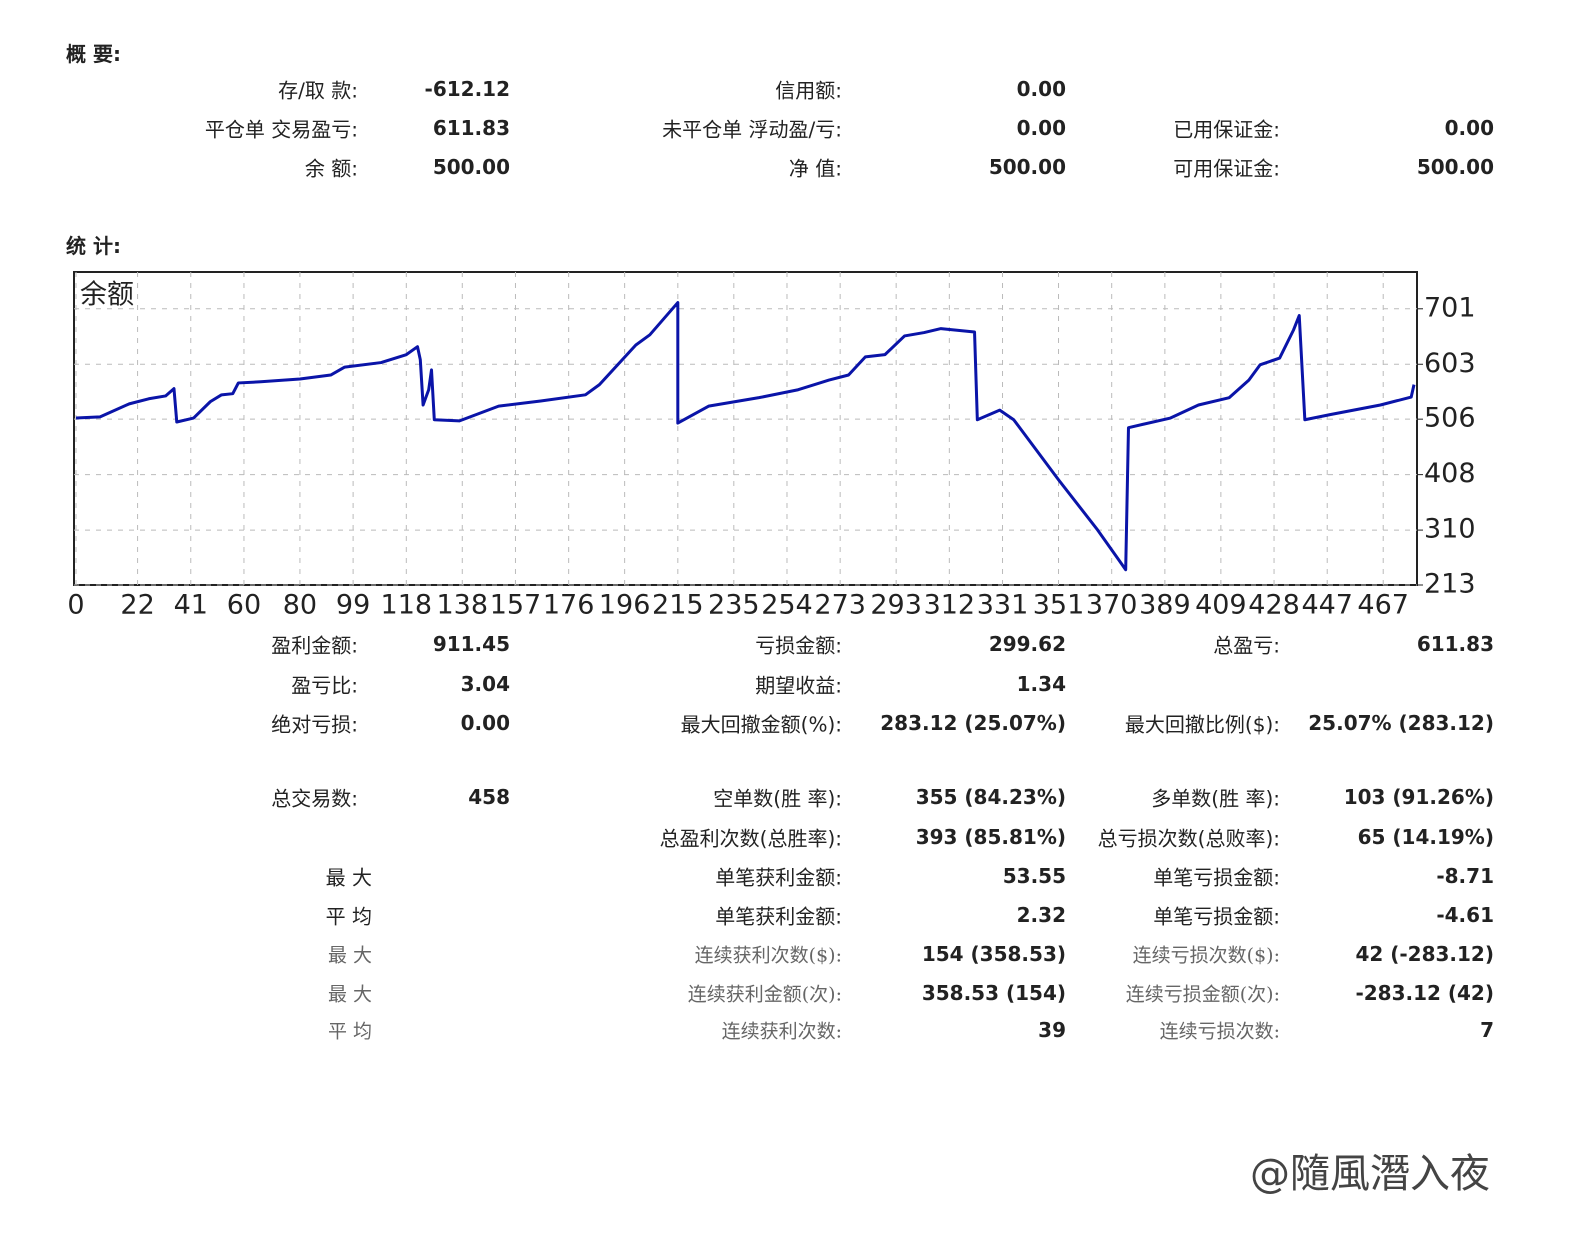 The image size is (1576, 1245). What do you see at coordinates (1215, 798) in the screenshot?
I see `field-label: 多单数(胜 率):` at bounding box center [1215, 798].